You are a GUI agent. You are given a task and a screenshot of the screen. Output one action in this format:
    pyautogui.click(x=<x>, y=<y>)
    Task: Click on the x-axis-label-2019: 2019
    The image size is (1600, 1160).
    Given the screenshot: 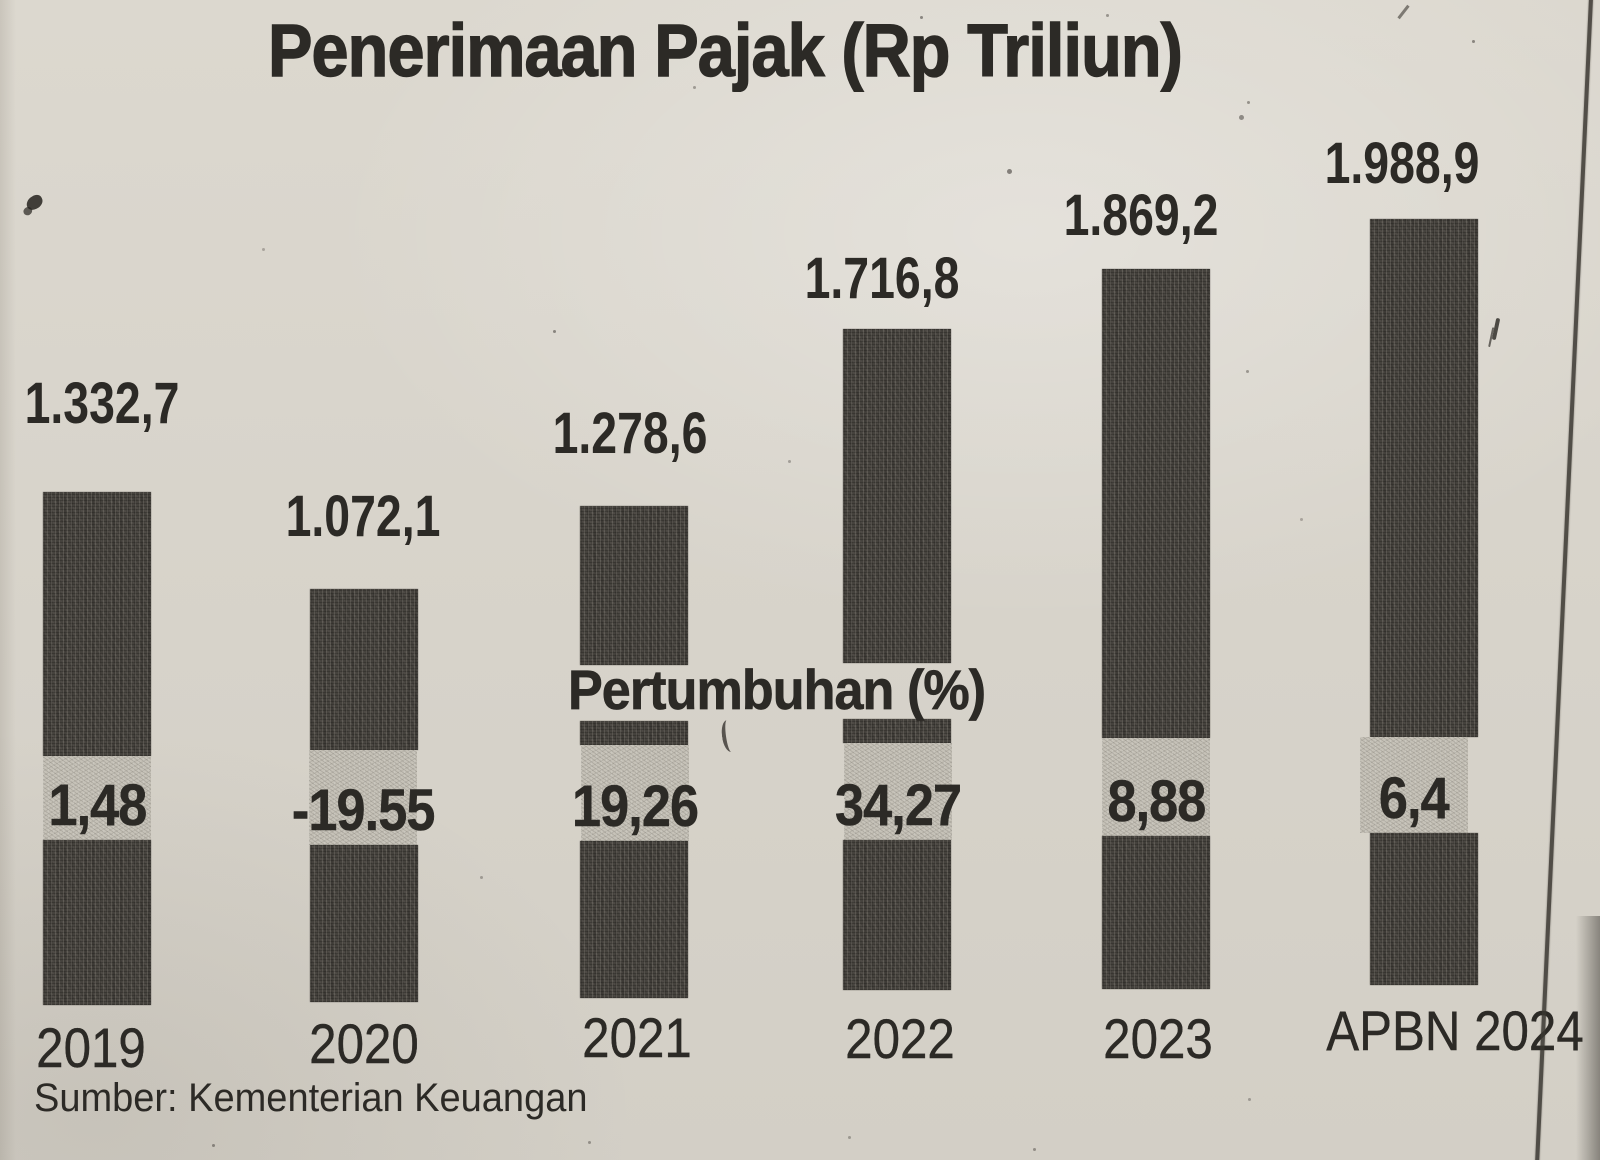 What is the action you would take?
    pyautogui.click(x=91, y=1047)
    